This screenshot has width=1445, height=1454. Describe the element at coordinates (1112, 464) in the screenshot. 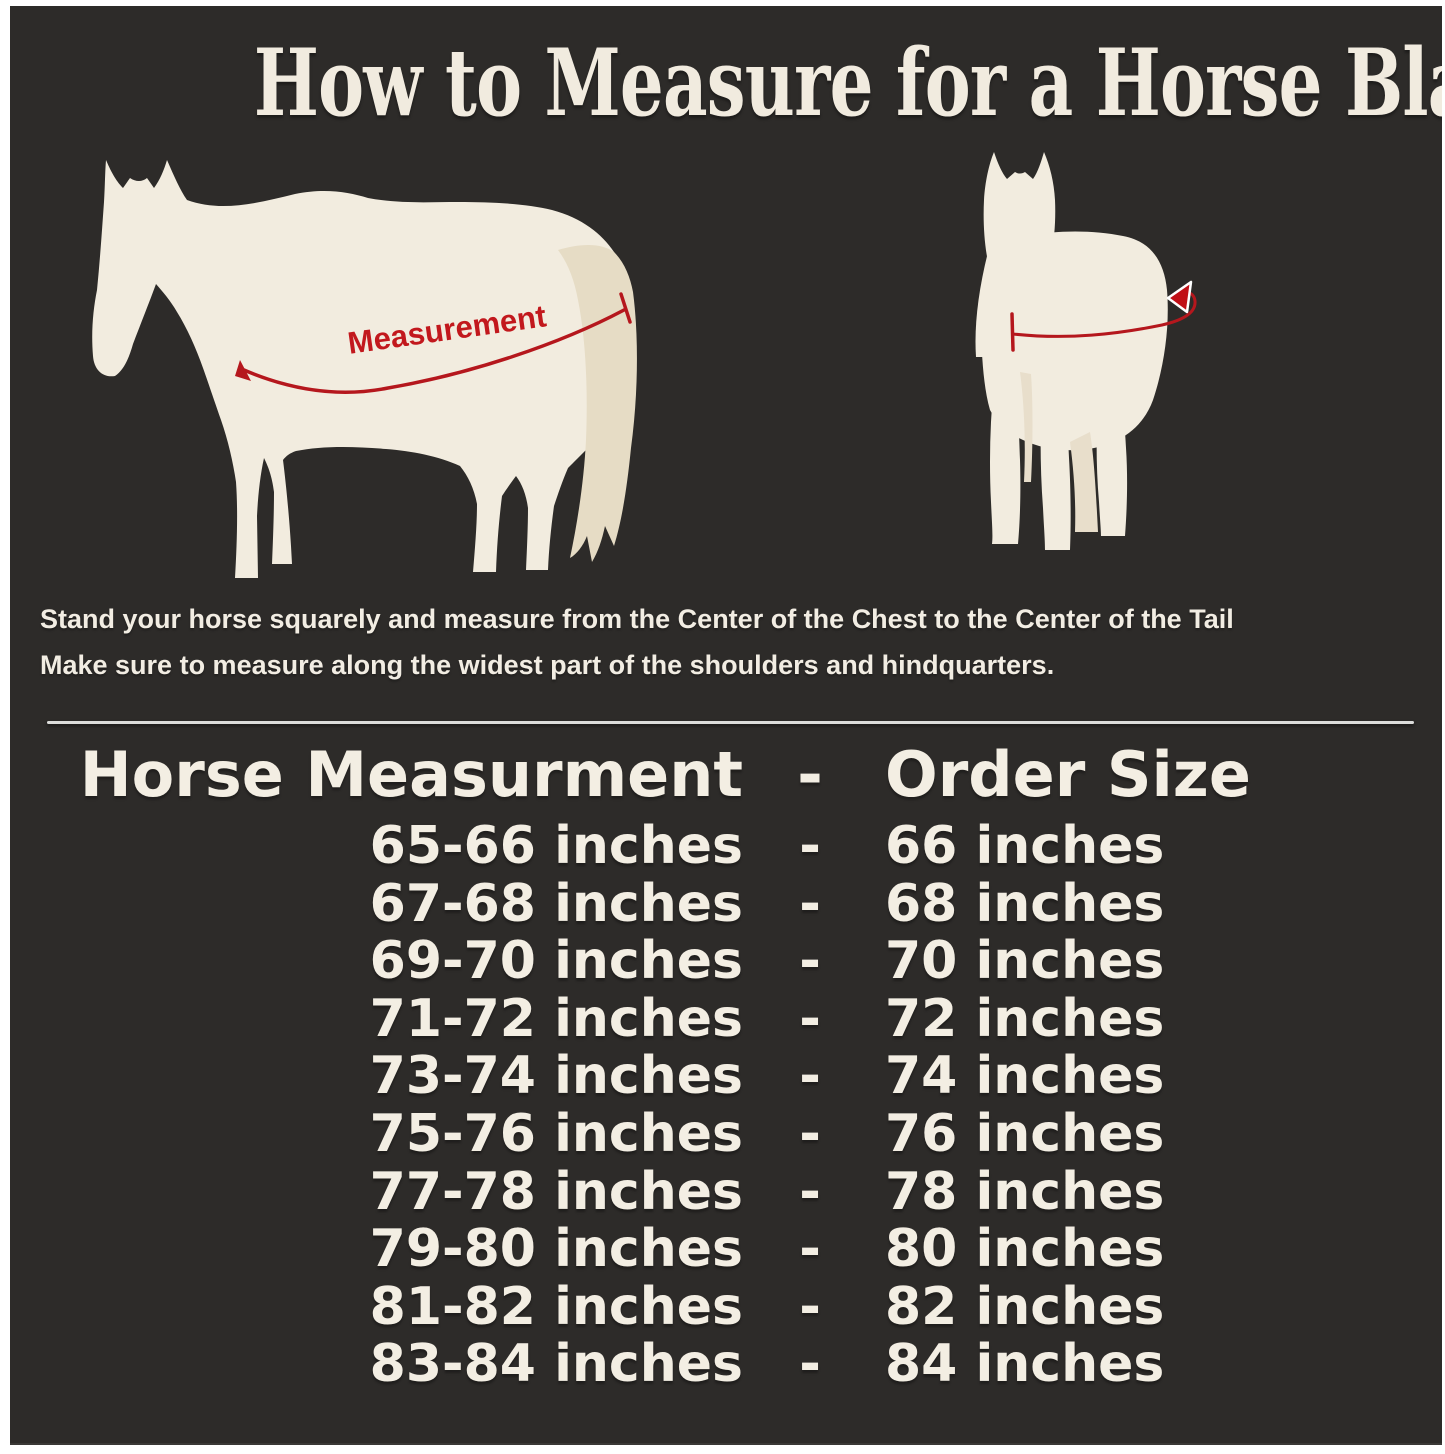

I see `front-horse-rear-leg` at that location.